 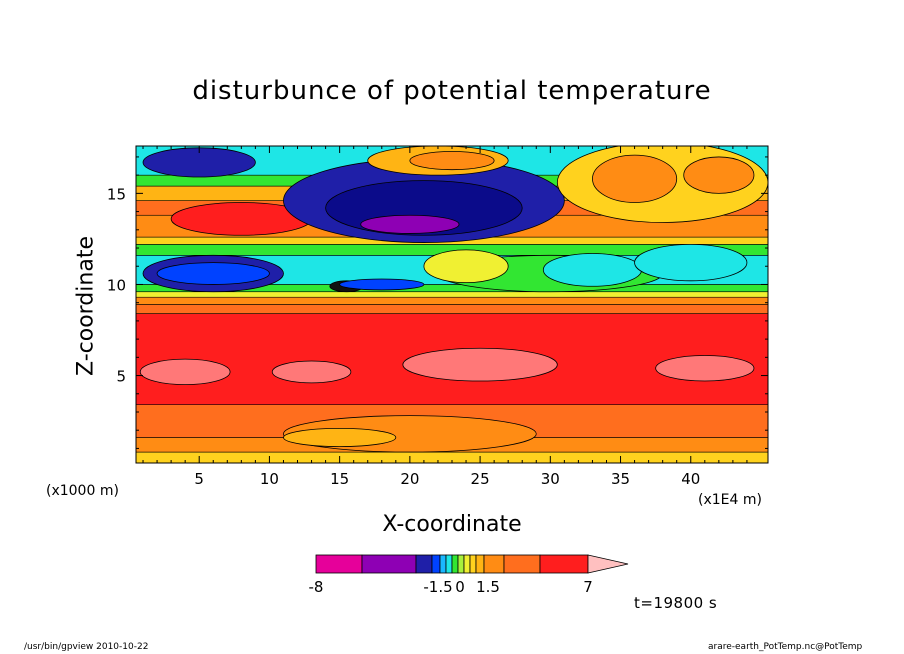 I want to click on y-axis-label: Z-coordinate, so click(x=86, y=306).